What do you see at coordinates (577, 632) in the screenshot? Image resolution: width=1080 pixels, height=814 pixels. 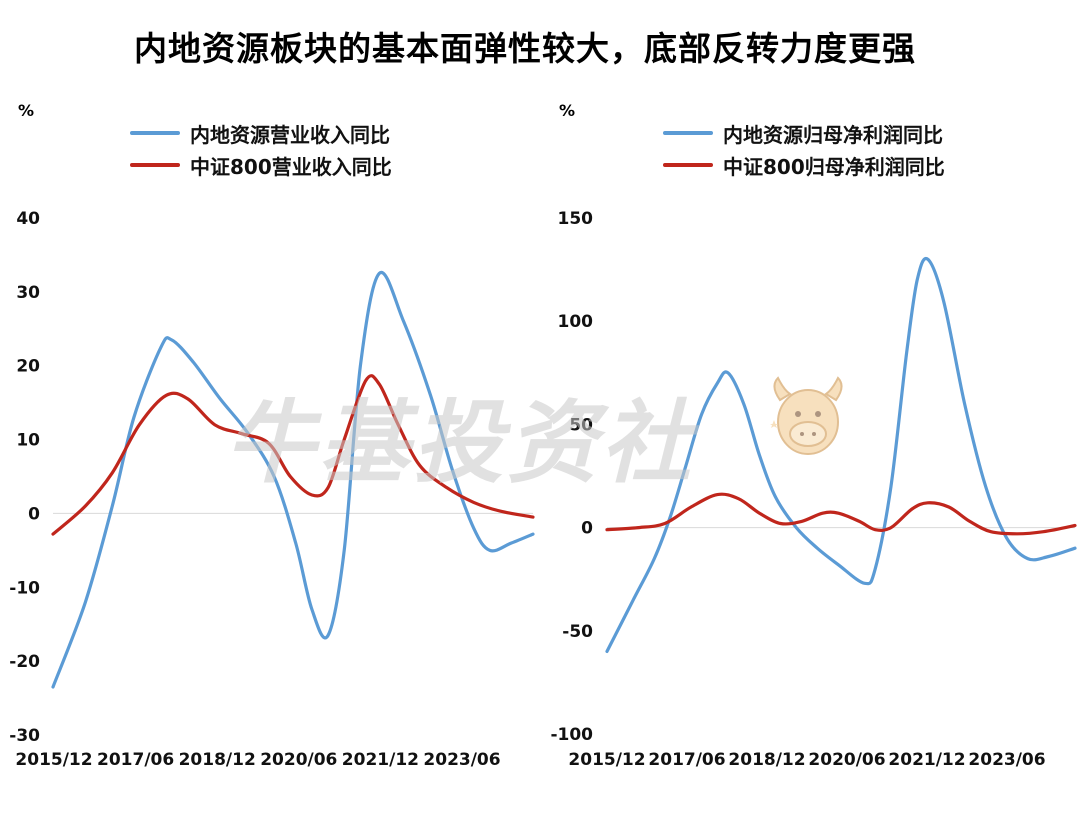 I see `y-tick-label: -50` at bounding box center [577, 632].